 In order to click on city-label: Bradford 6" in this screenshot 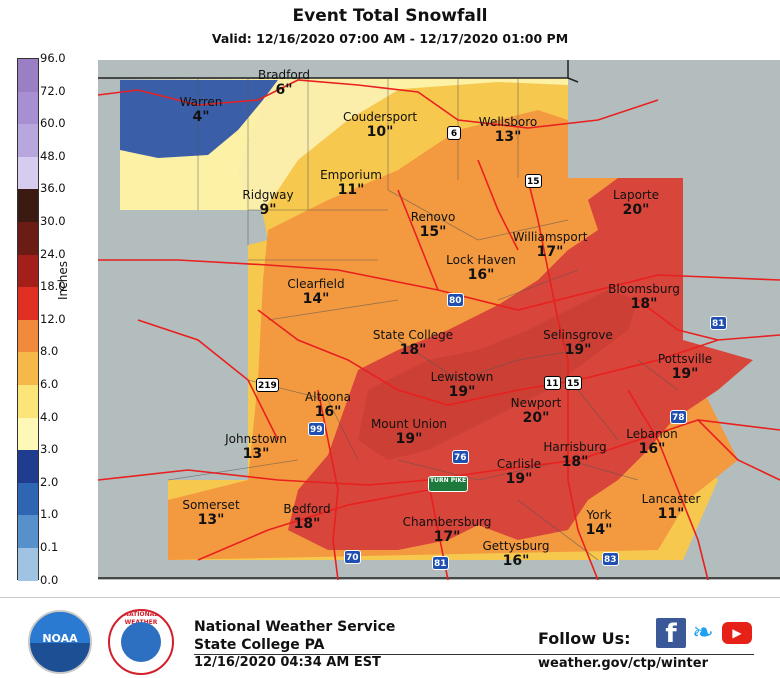, I will do `click(284, 83)`.